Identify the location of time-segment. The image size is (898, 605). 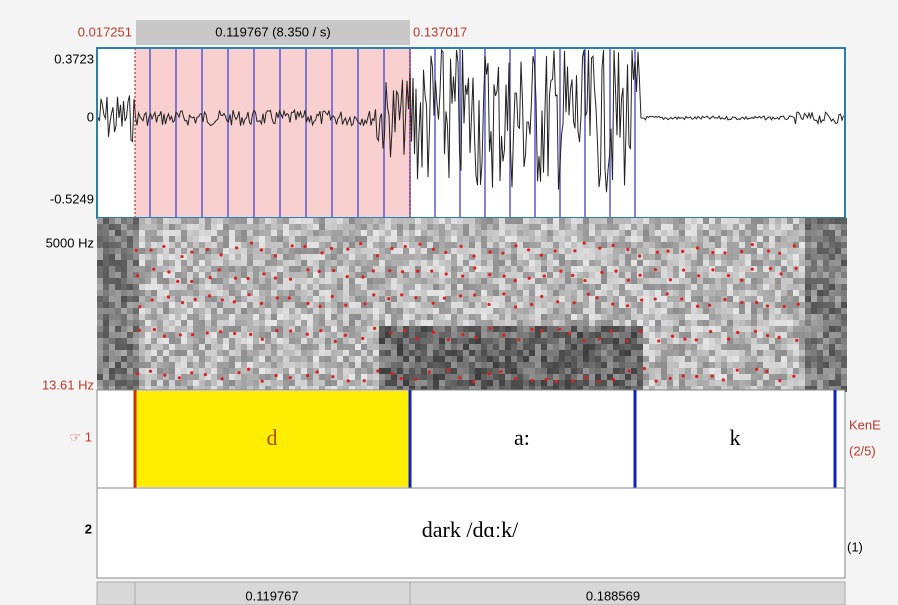
(116, 593).